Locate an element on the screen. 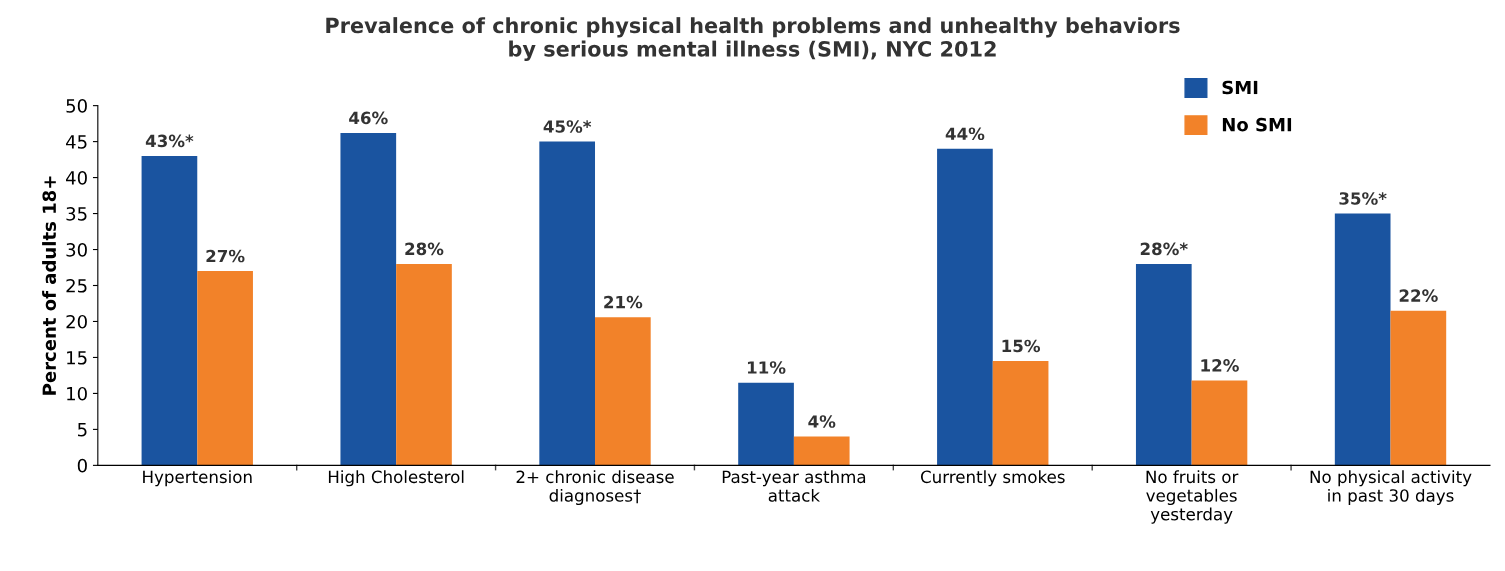 The height and width of the screenshot is (571, 1505). y-tick-label: 30 is located at coordinates (76, 249).